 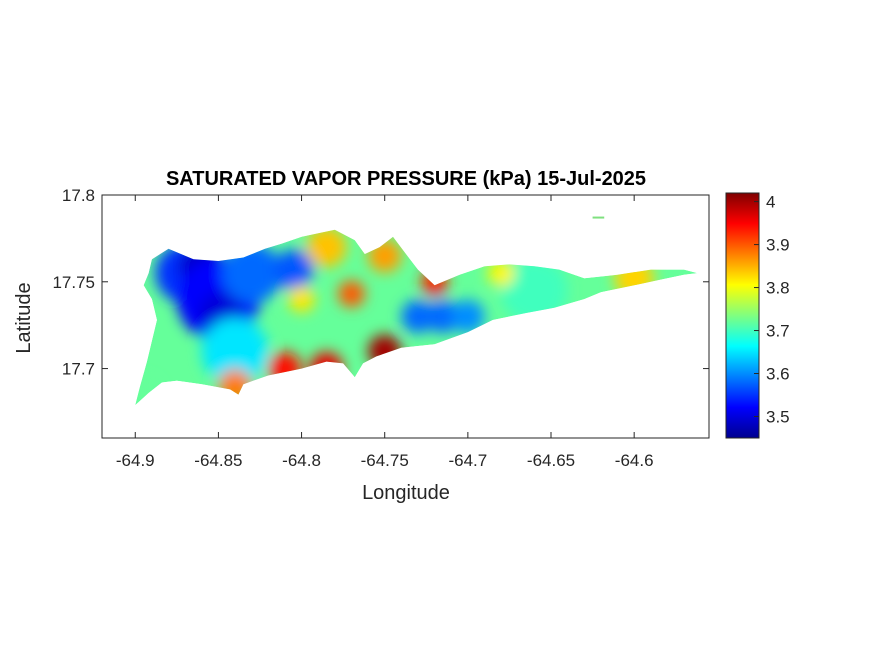 What do you see at coordinates (770, 202) in the screenshot?
I see `colorbar-tick-label: 4` at bounding box center [770, 202].